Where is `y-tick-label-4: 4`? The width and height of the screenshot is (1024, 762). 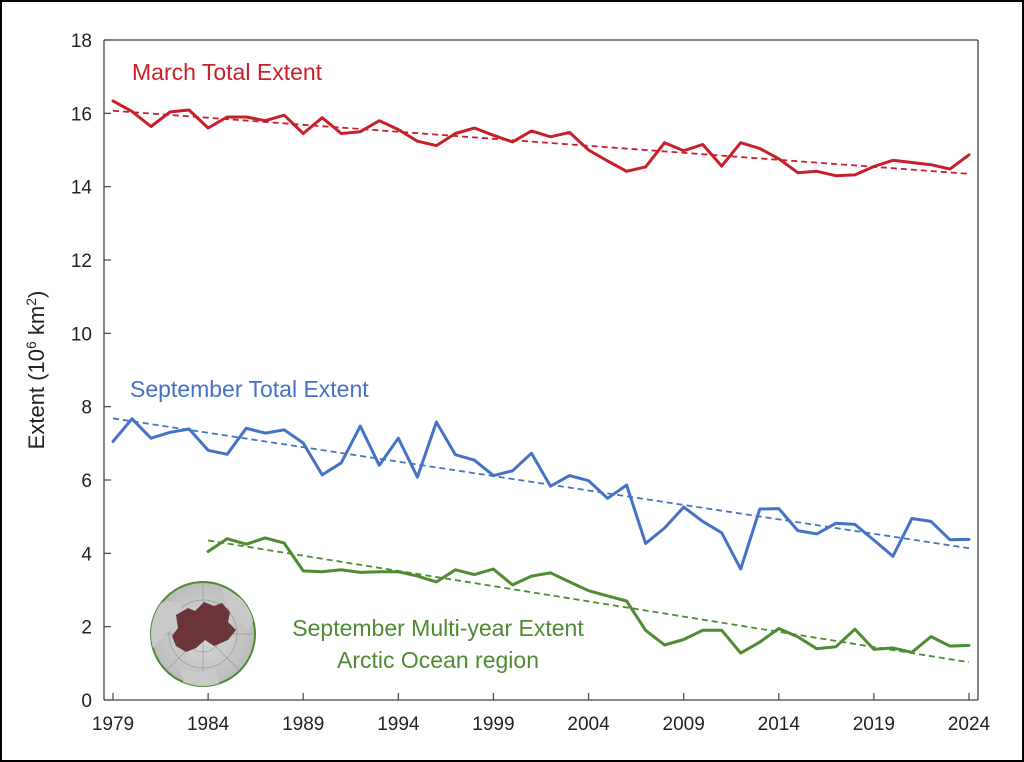 y-tick-label-4: 4 is located at coordinates (86, 554).